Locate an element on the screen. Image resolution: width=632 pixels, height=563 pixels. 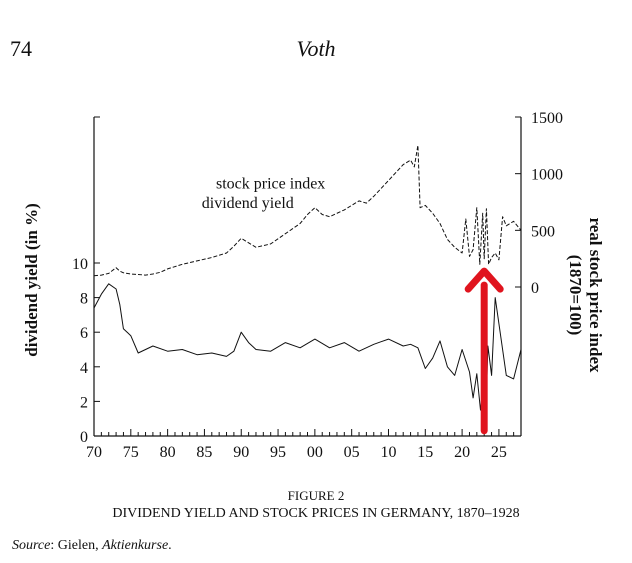
figure-source: Source: Gielen, Aktienkurse. is located at coordinates (92, 546).